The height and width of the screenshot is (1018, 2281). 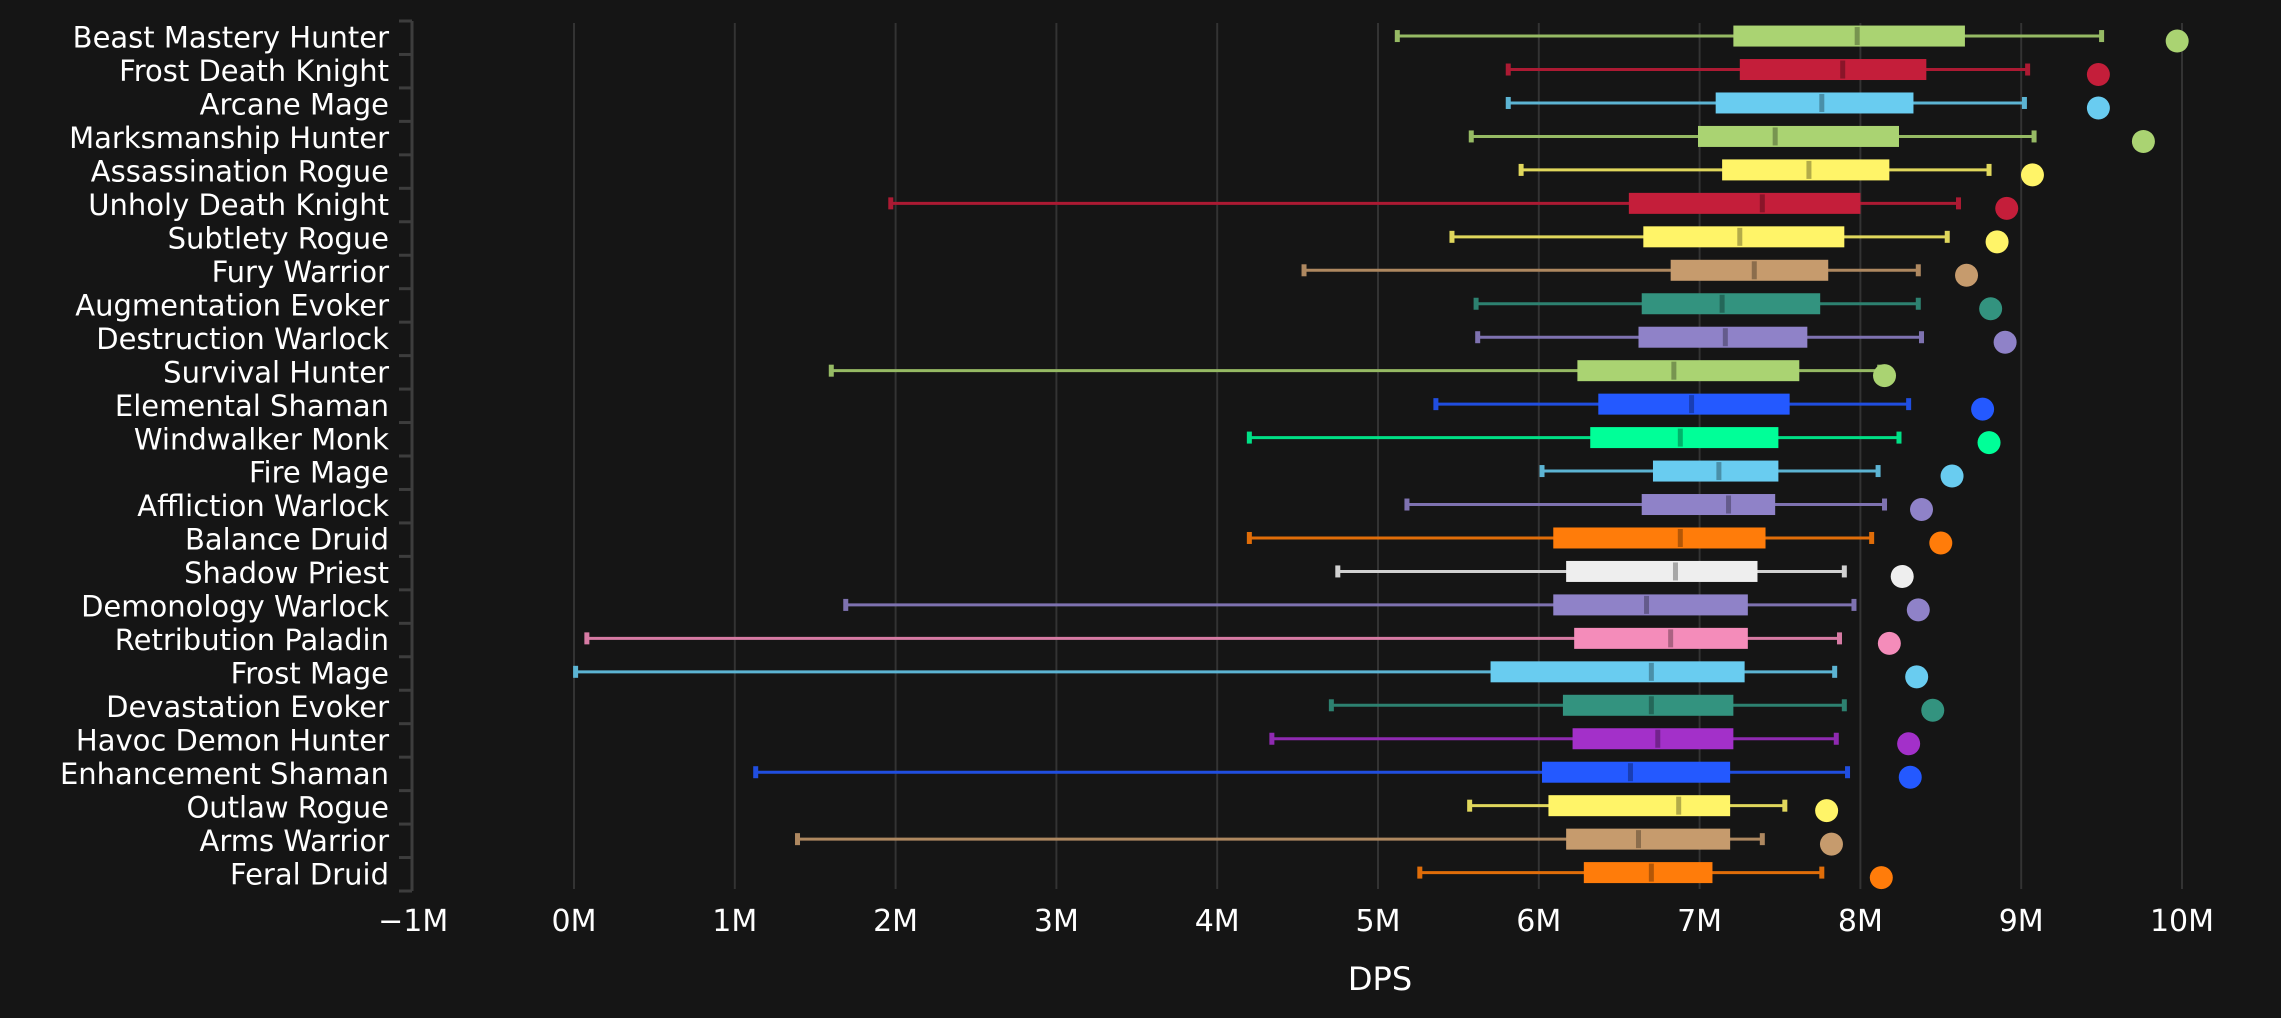 I want to click on y-axis, so click(x=406, y=456).